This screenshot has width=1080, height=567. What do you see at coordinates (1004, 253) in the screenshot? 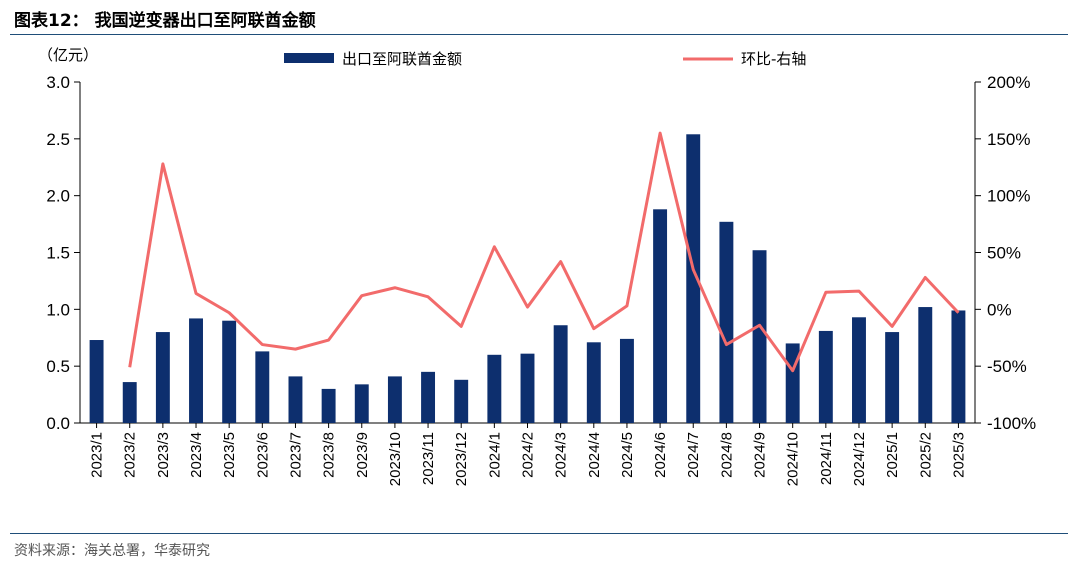
I see `right-tick-label: 50%` at bounding box center [1004, 253].